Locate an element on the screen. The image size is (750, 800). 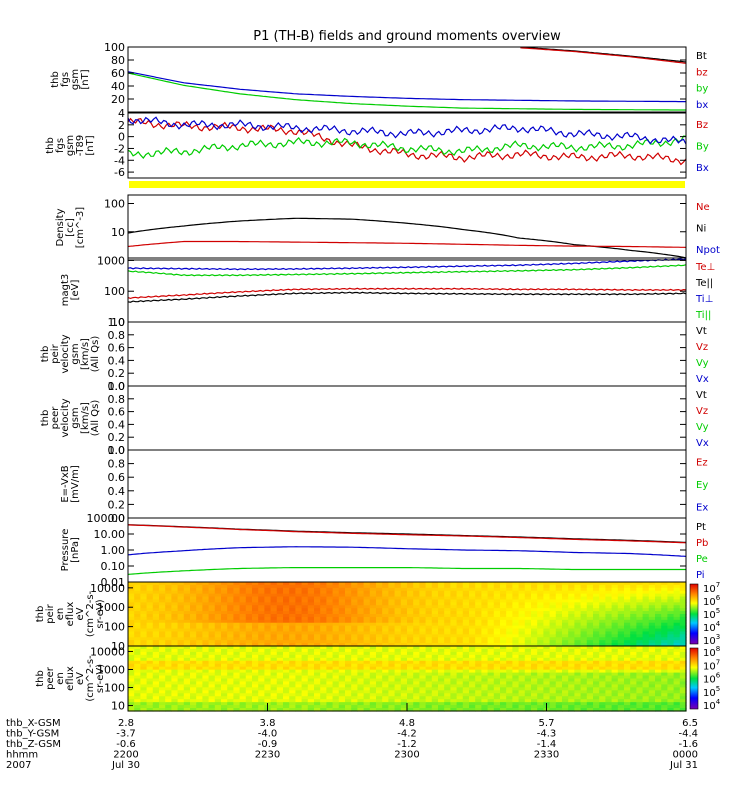
ylabel-density-line: [cc] is located at coordinates (70, 227).